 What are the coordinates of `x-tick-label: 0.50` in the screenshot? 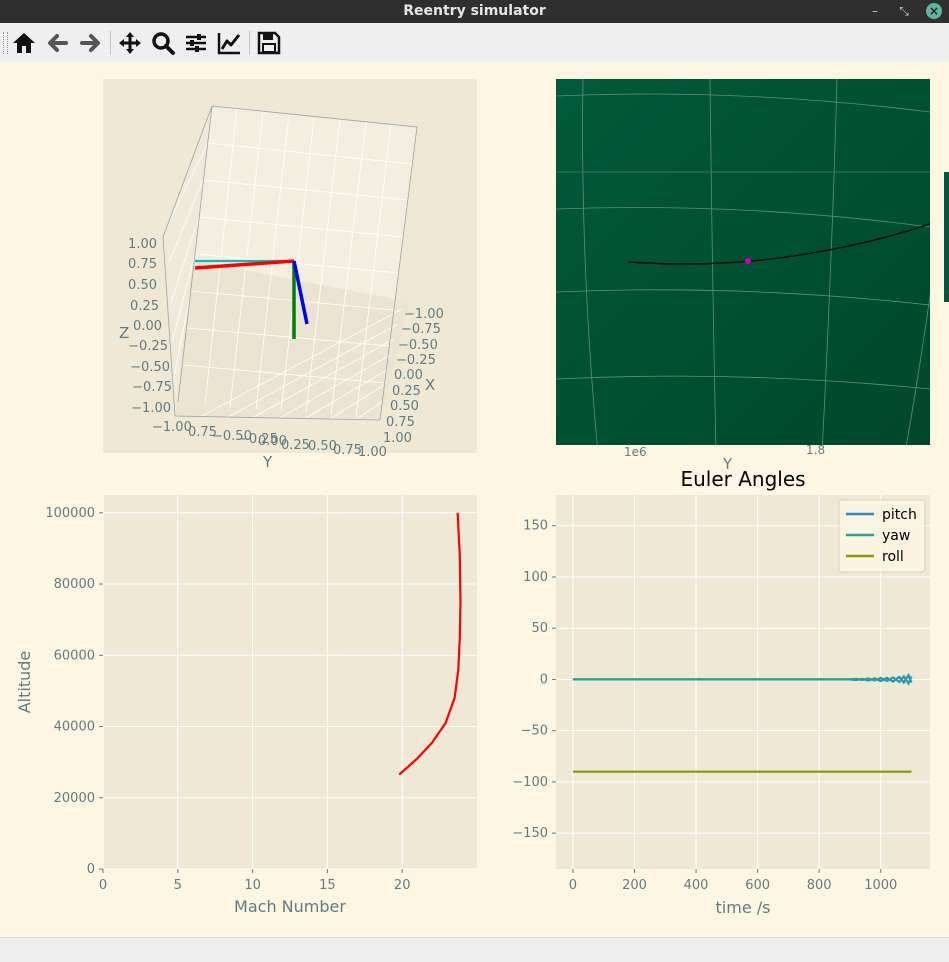 It's located at (404, 406).